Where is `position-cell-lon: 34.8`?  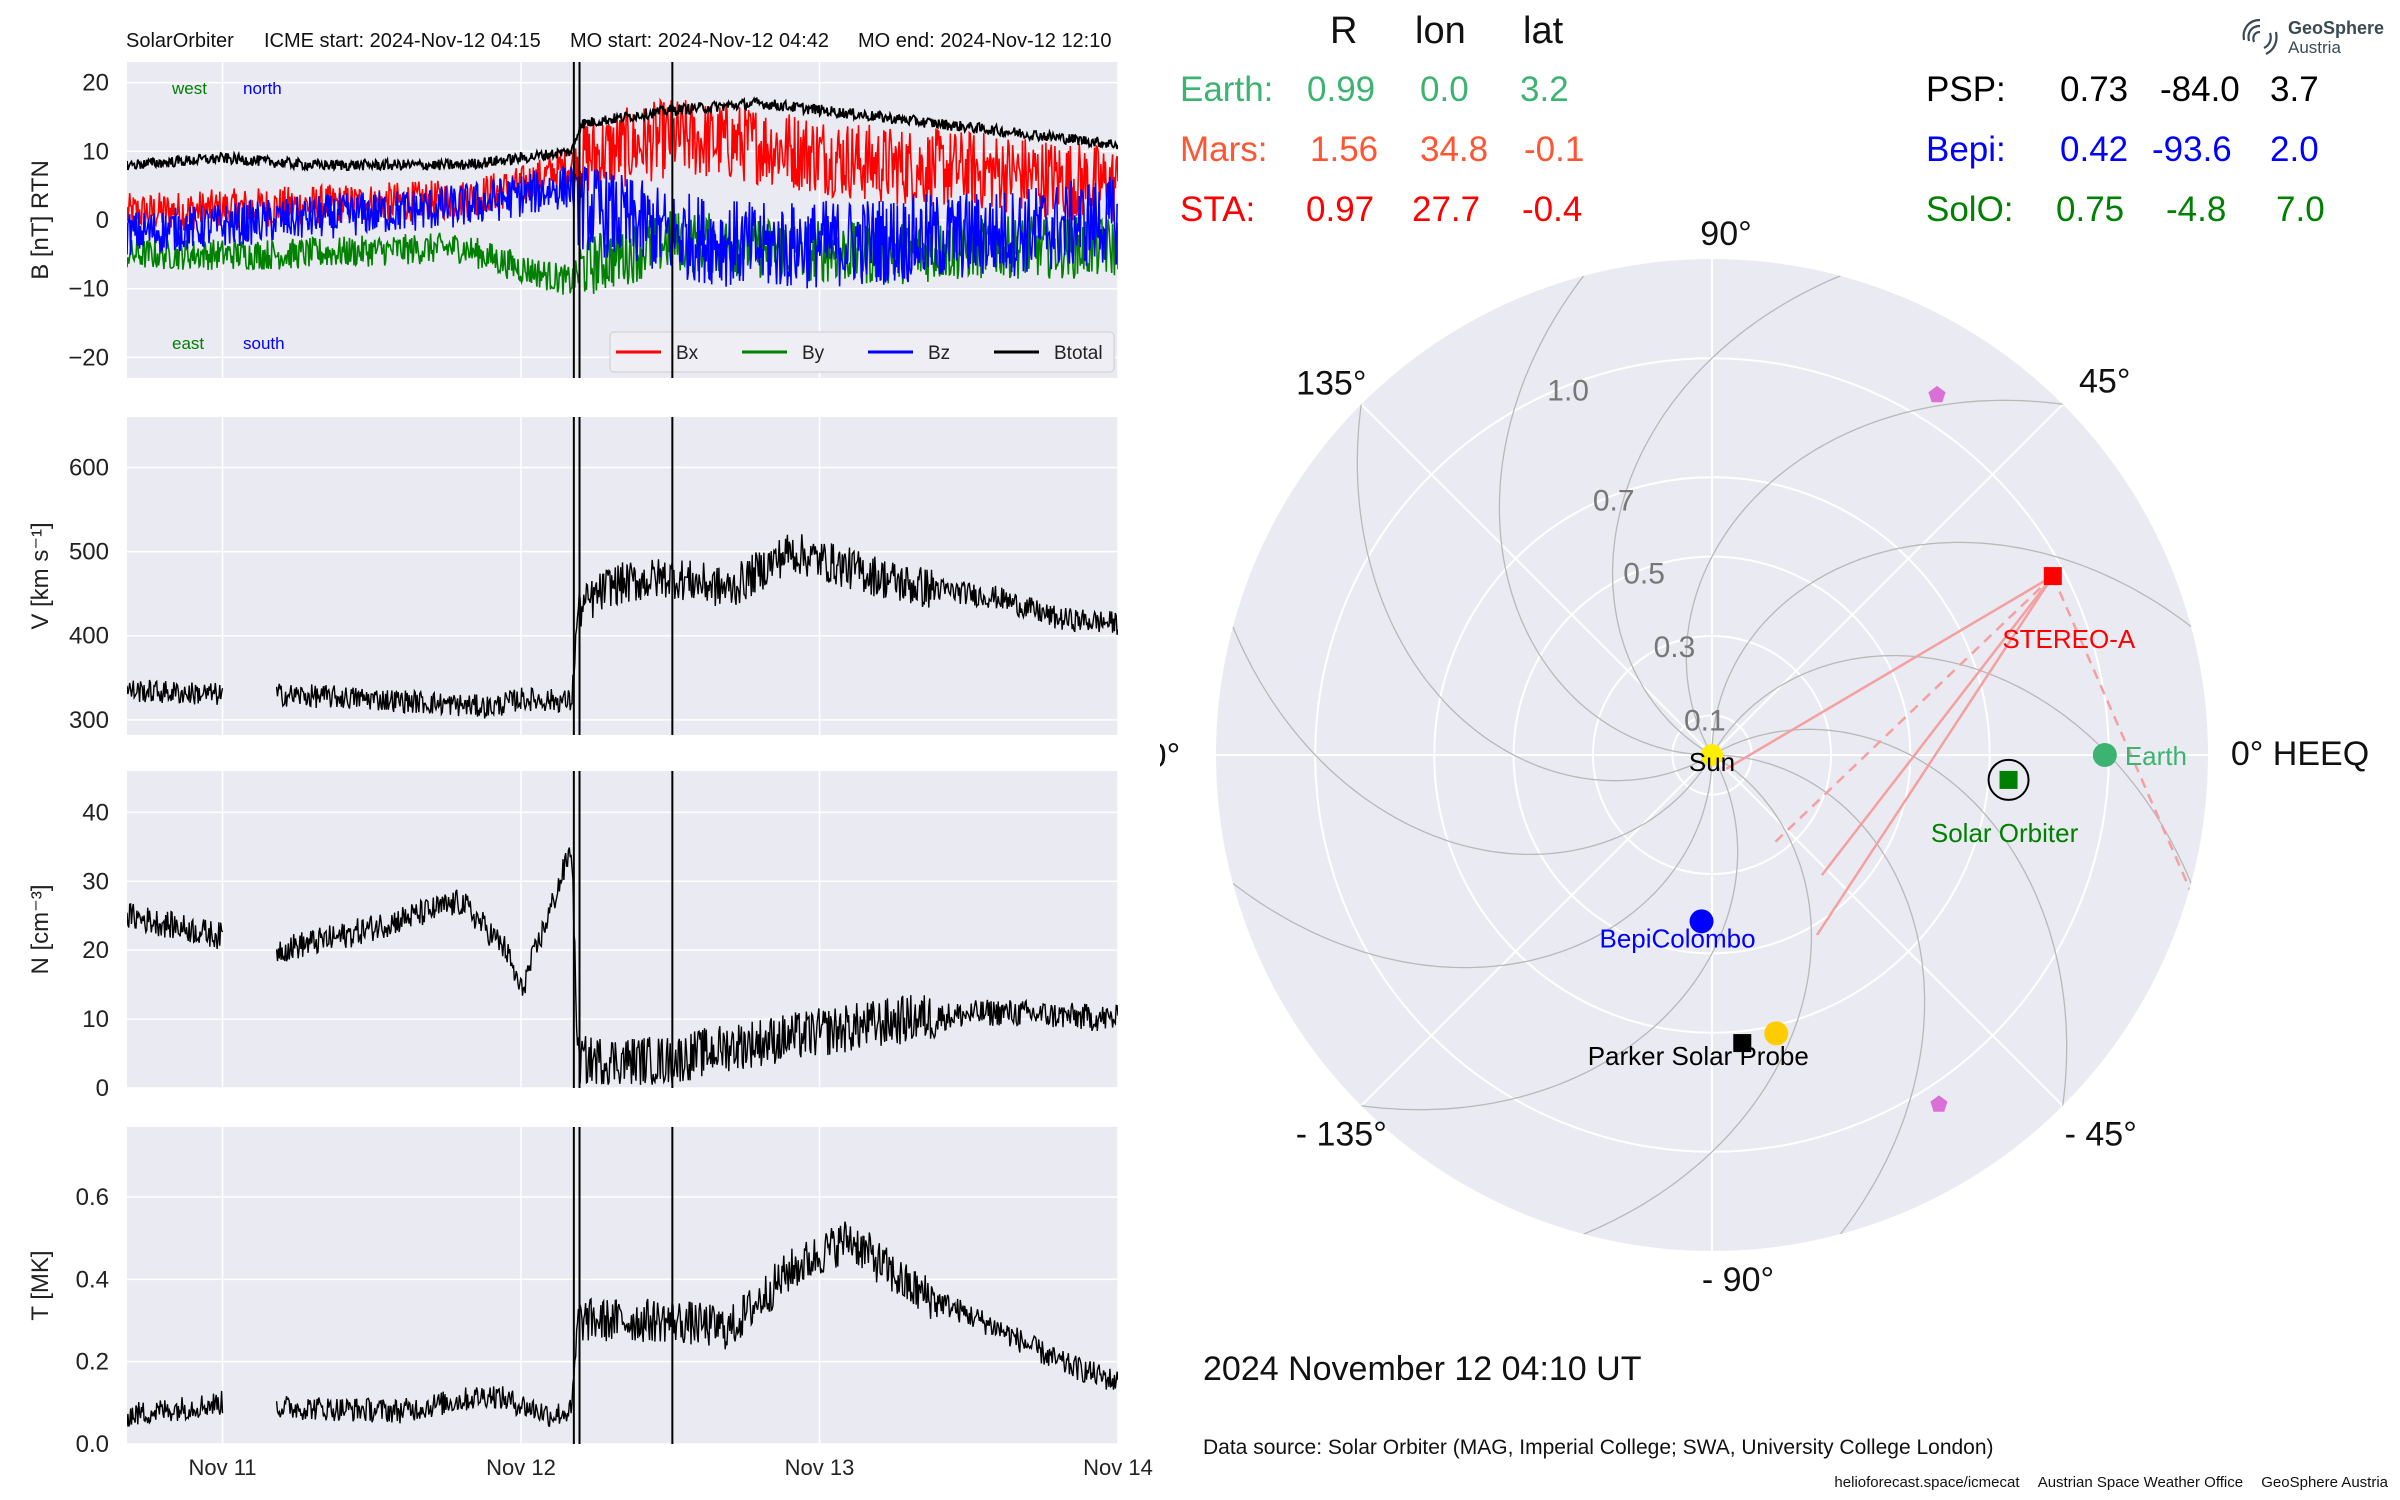 position-cell-lon: 34.8 is located at coordinates (1454, 149).